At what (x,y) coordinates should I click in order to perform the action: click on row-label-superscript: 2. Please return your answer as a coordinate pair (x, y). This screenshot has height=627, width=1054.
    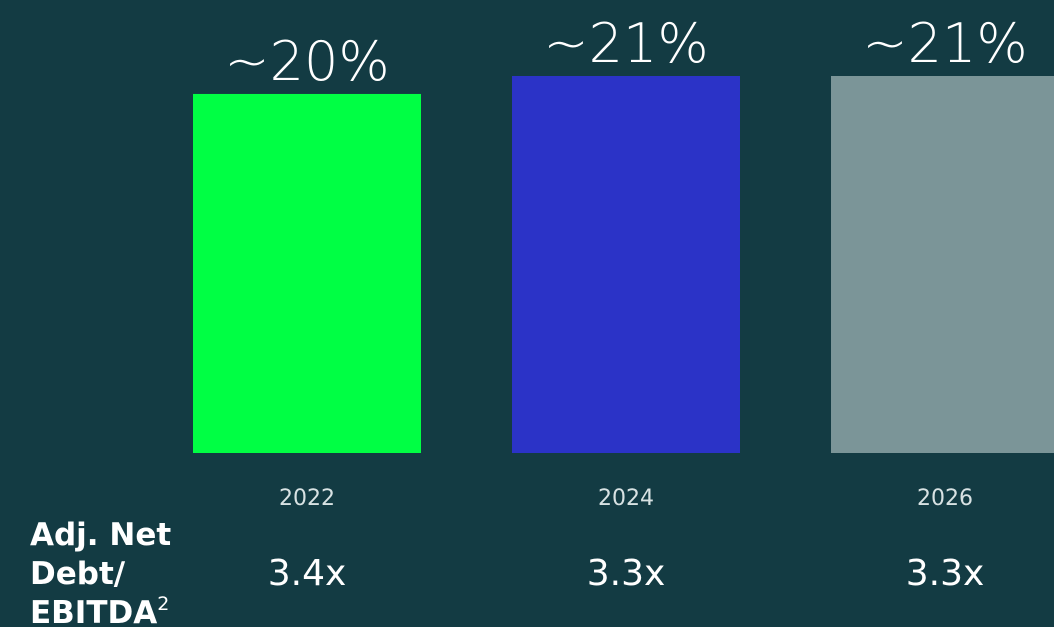
    Looking at the image, I should click on (163, 604).